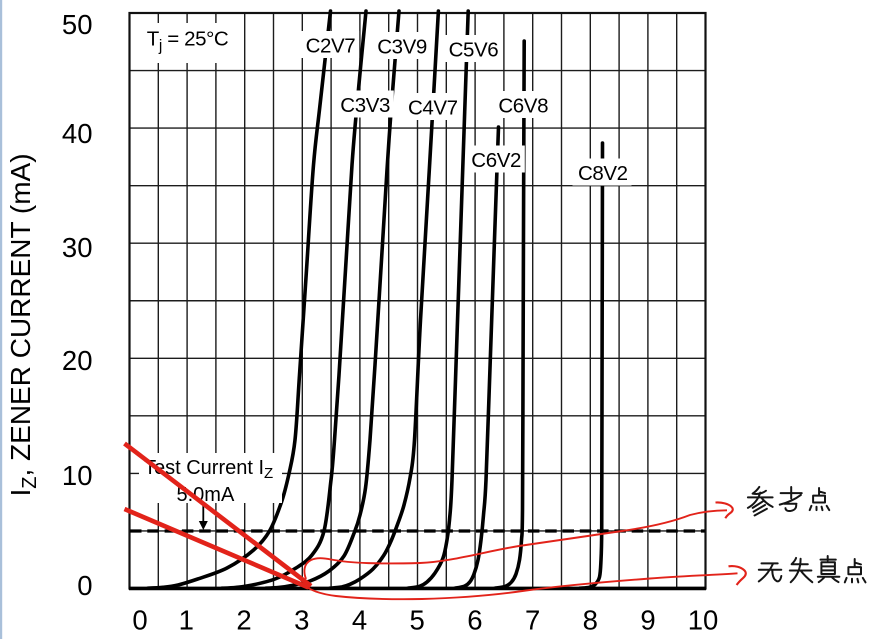 This screenshot has height=644, width=886. I want to click on svg-text: 2, so click(243, 620).